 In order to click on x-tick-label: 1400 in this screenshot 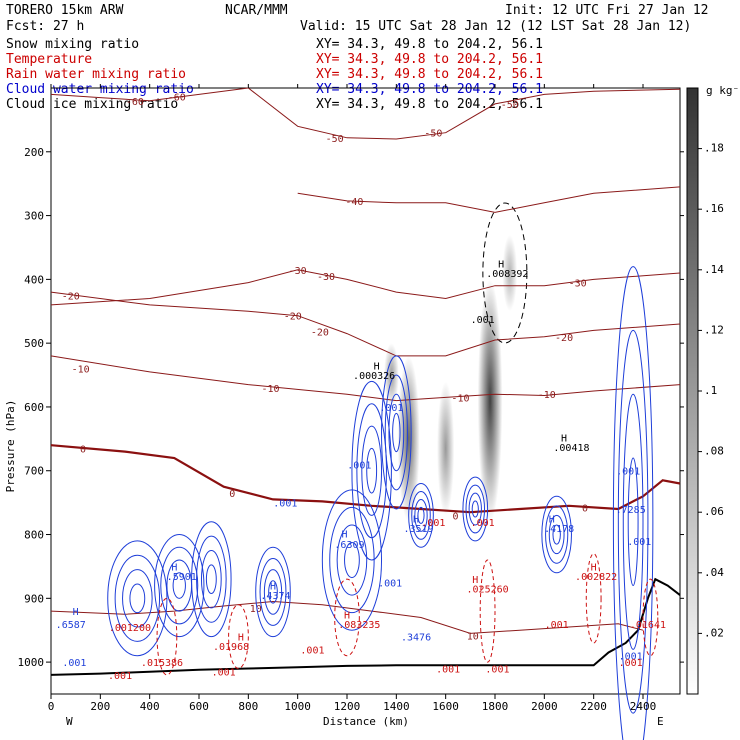, I will do `click(396, 706)`.